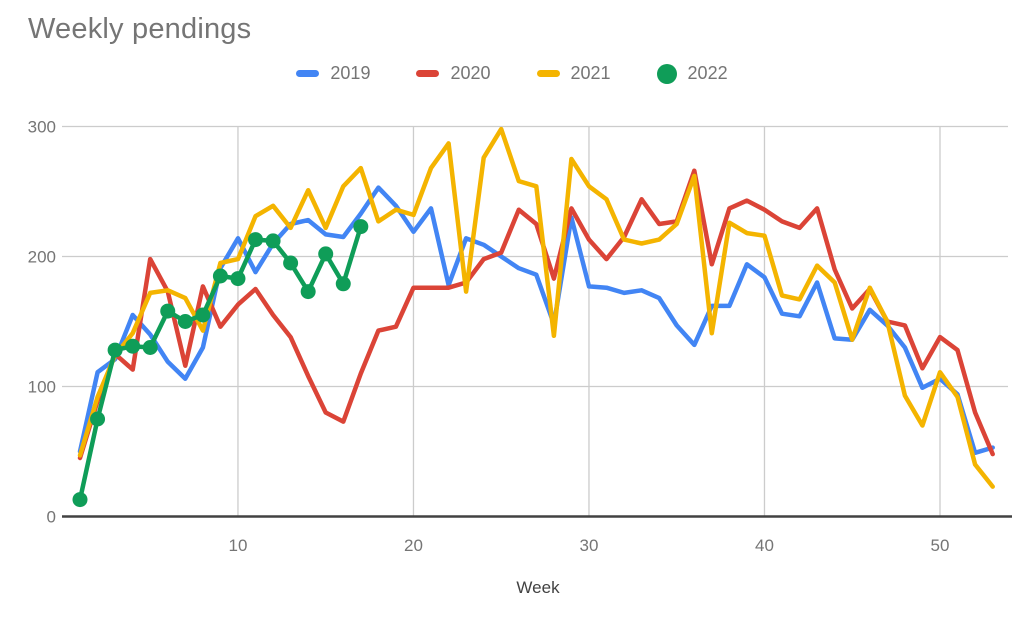 Image resolution: width=1024 pixels, height=620 pixels. What do you see at coordinates (51, 517) in the screenshot?
I see `y-axis-tick-label: 0` at bounding box center [51, 517].